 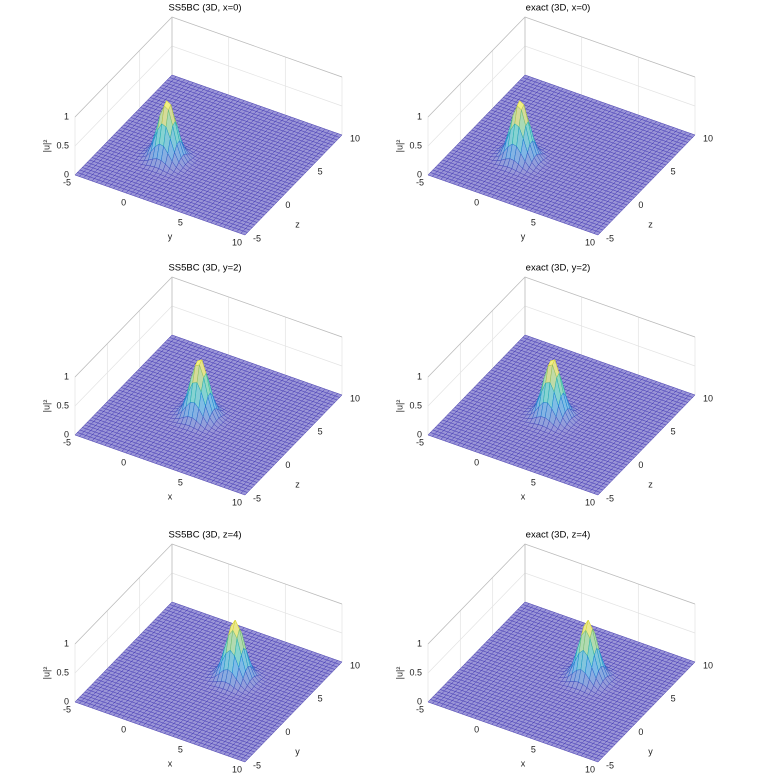 I want to click on chart-title: SS5BC (3D, y=2), so click(x=204, y=268).